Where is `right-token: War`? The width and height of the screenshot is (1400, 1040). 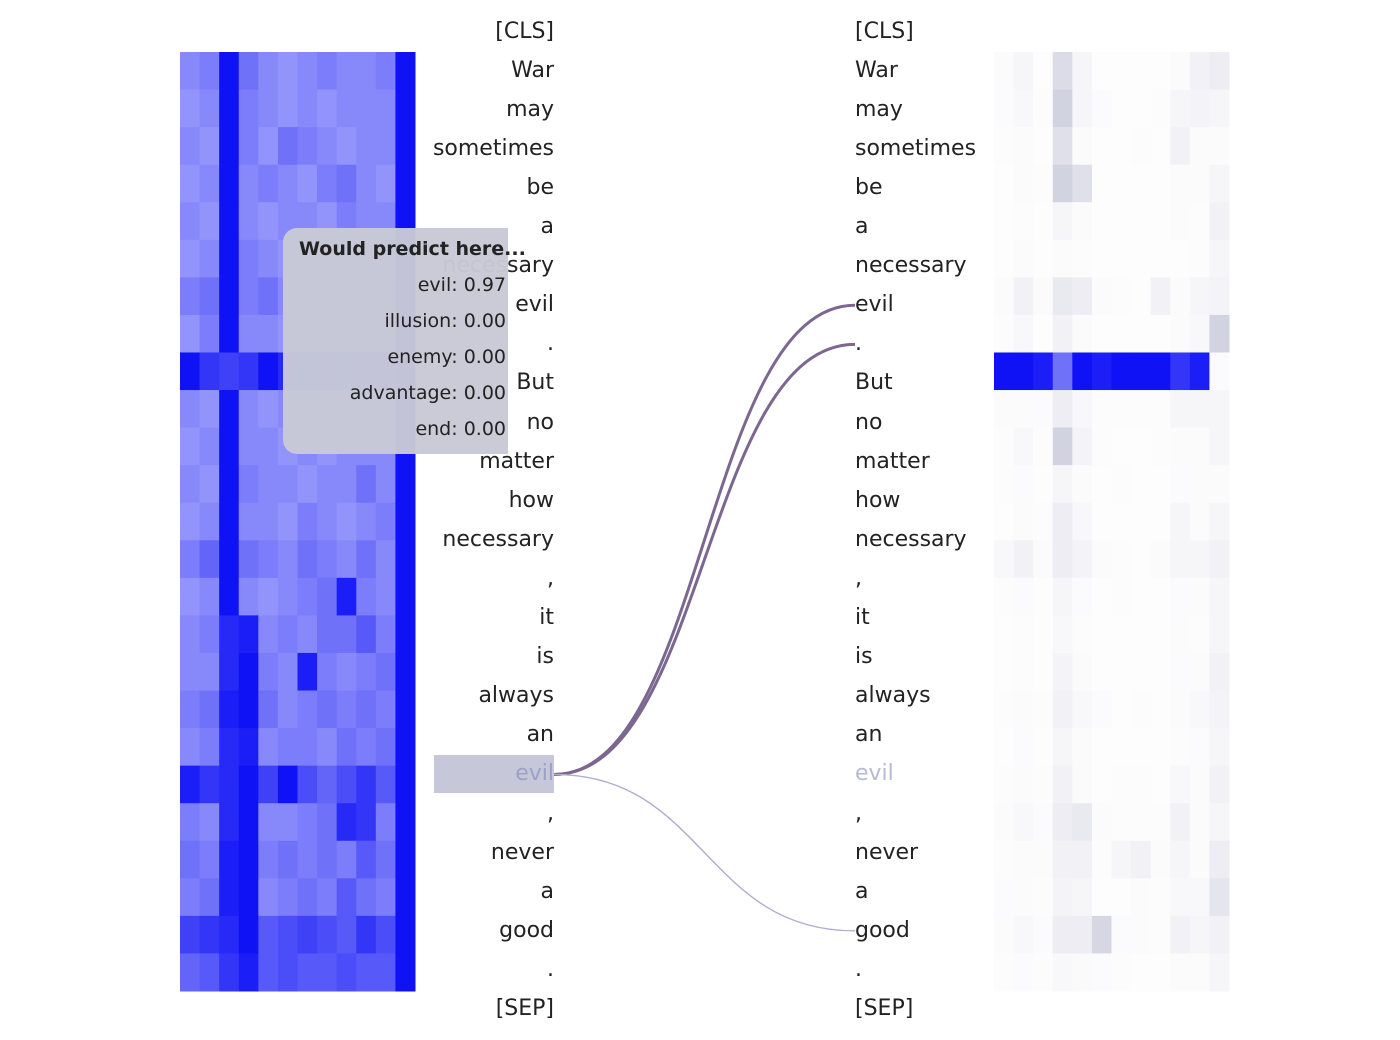
right-token: War is located at coordinates (876, 70).